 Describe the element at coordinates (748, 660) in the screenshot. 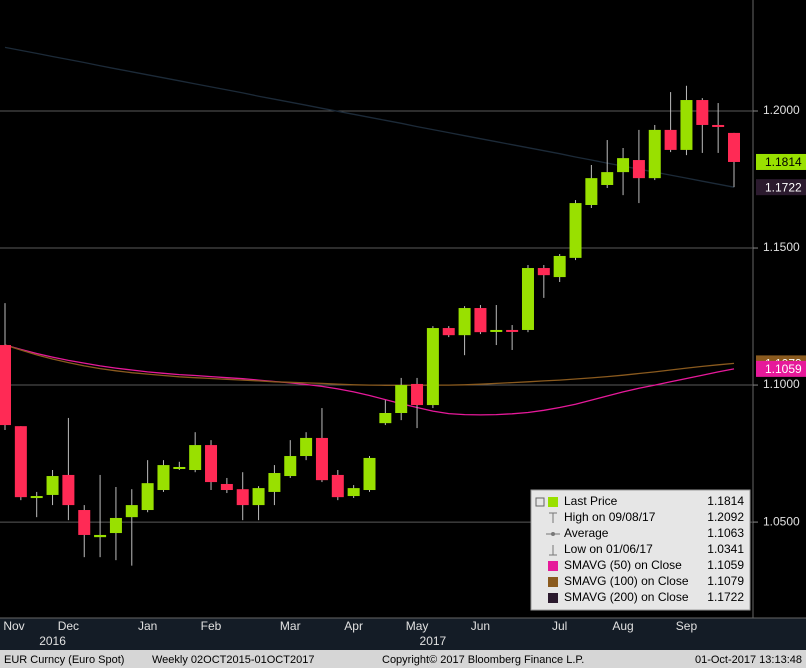

I see `footer-timestamp: 01-Oct-2017 13:13:48` at that location.